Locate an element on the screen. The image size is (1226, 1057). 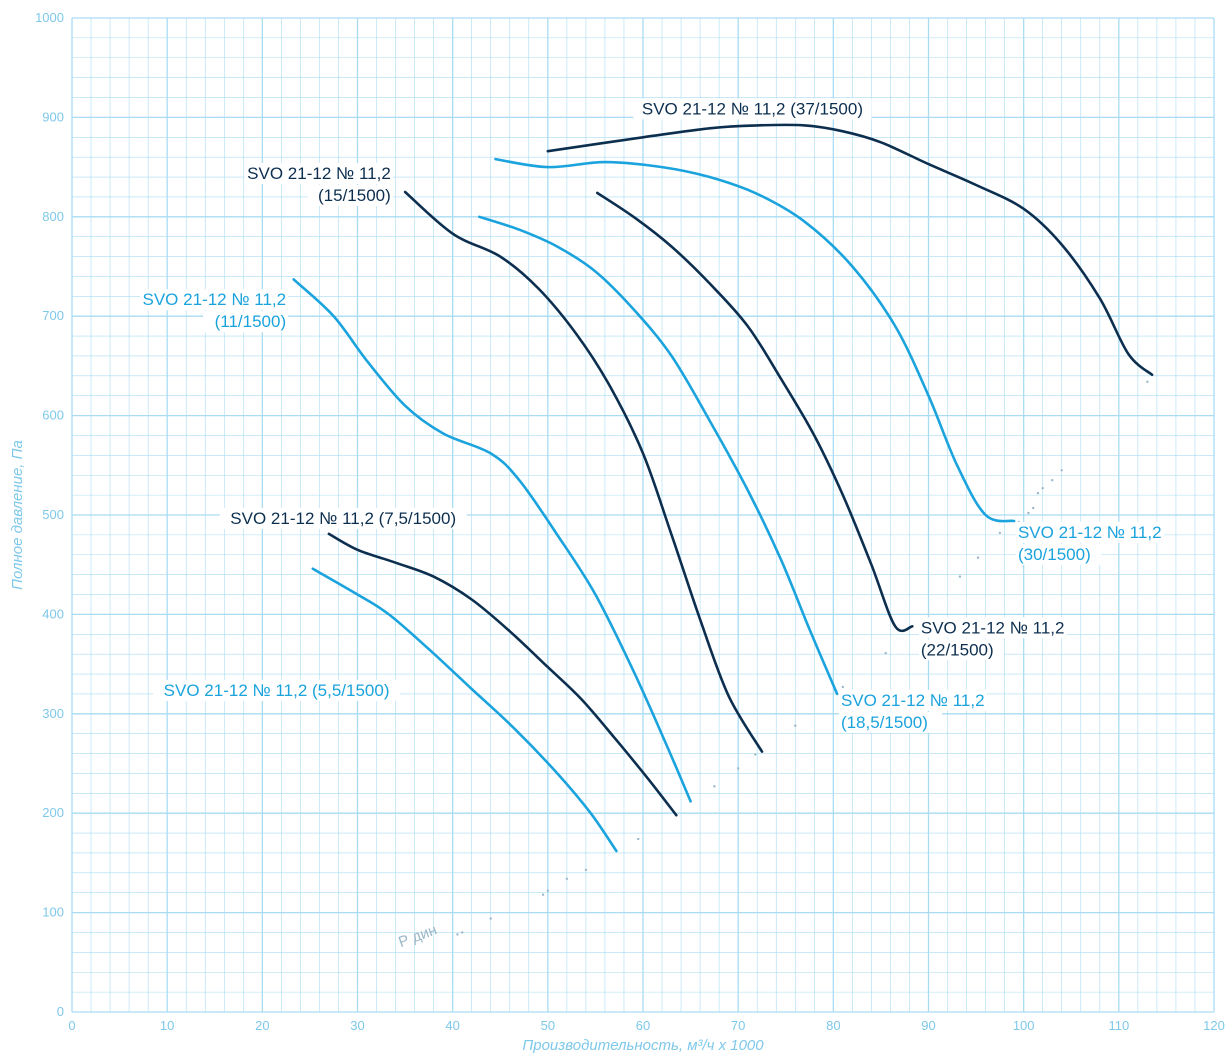
y-tick-label: 400 is located at coordinates (53, 613).